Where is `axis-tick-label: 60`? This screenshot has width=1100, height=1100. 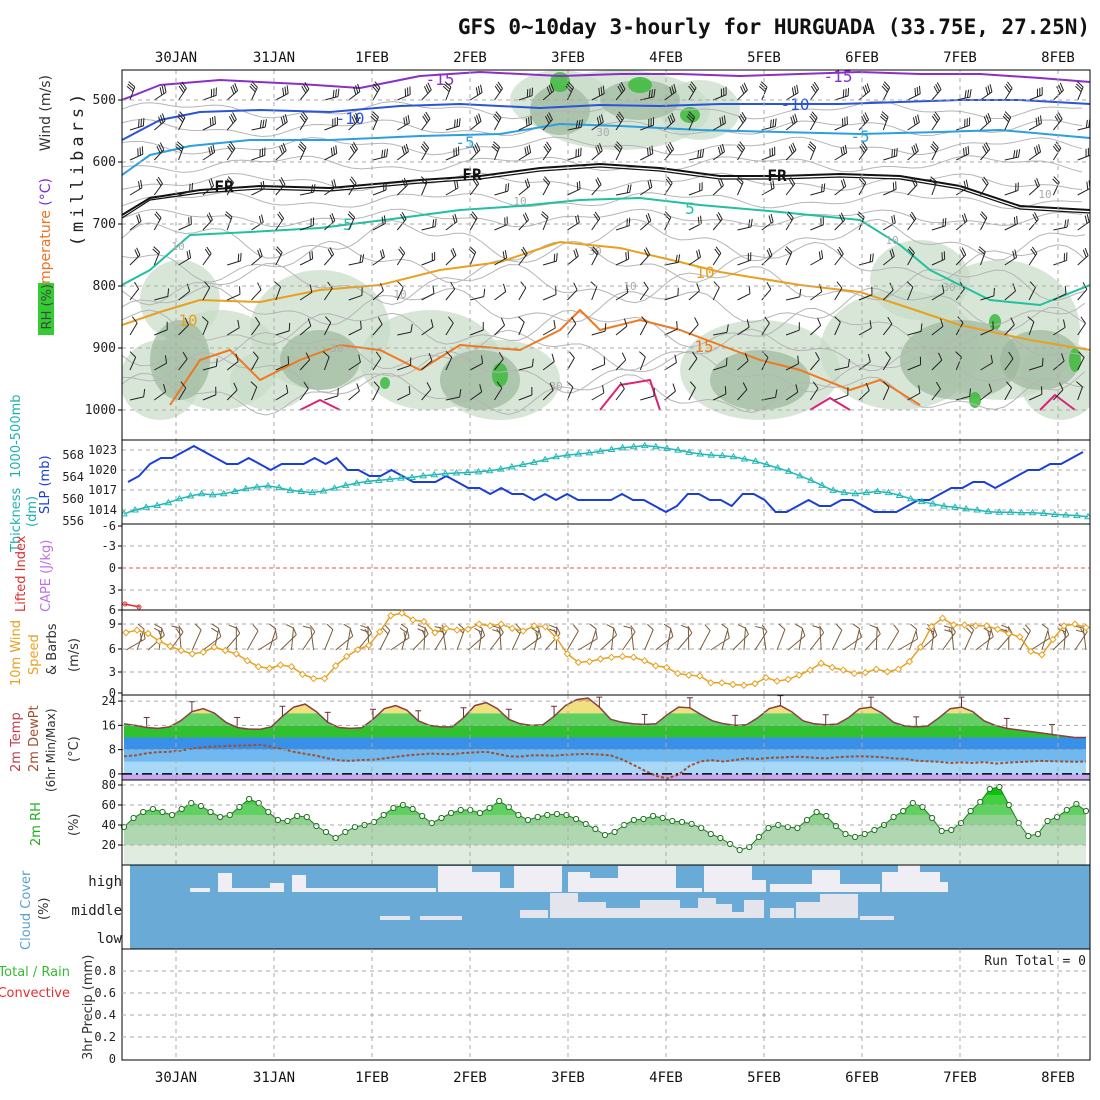
axis-tick-label: 60 is located at coordinates (109, 805).